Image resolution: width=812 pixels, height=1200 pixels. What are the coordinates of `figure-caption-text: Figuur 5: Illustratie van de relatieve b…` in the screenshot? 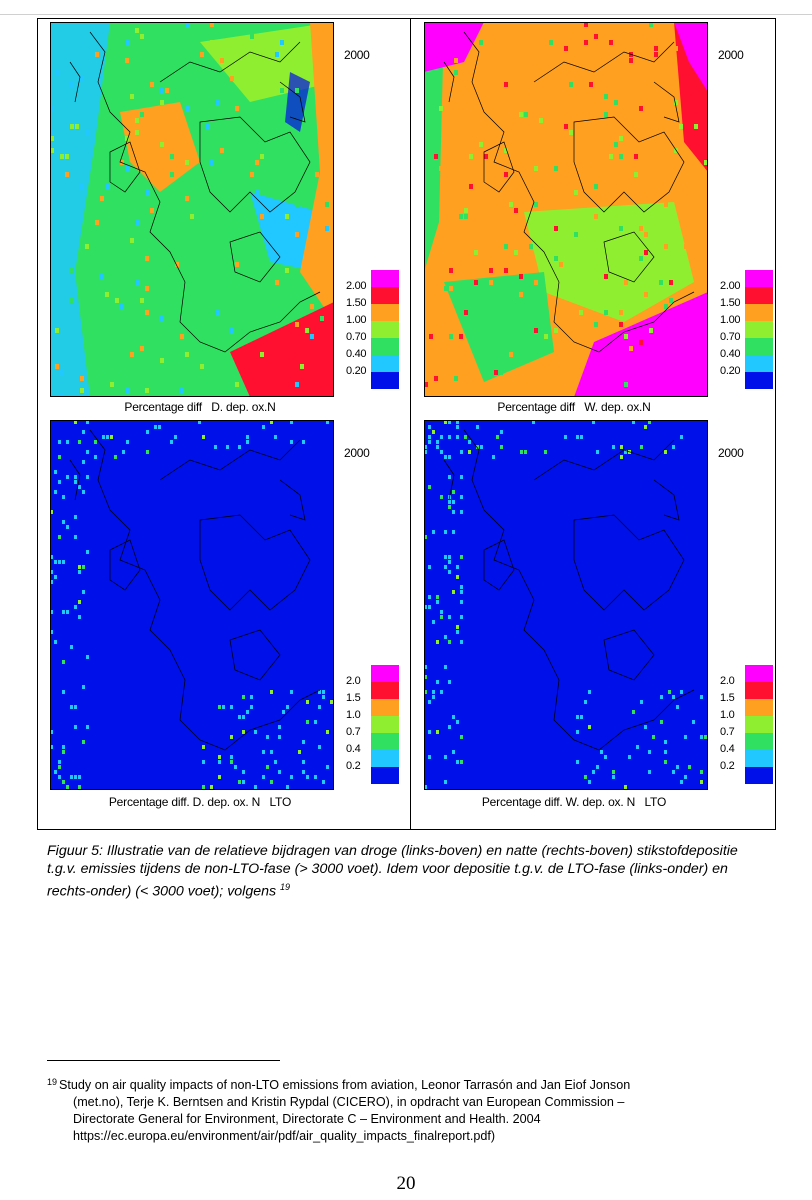 It's located at (392, 871).